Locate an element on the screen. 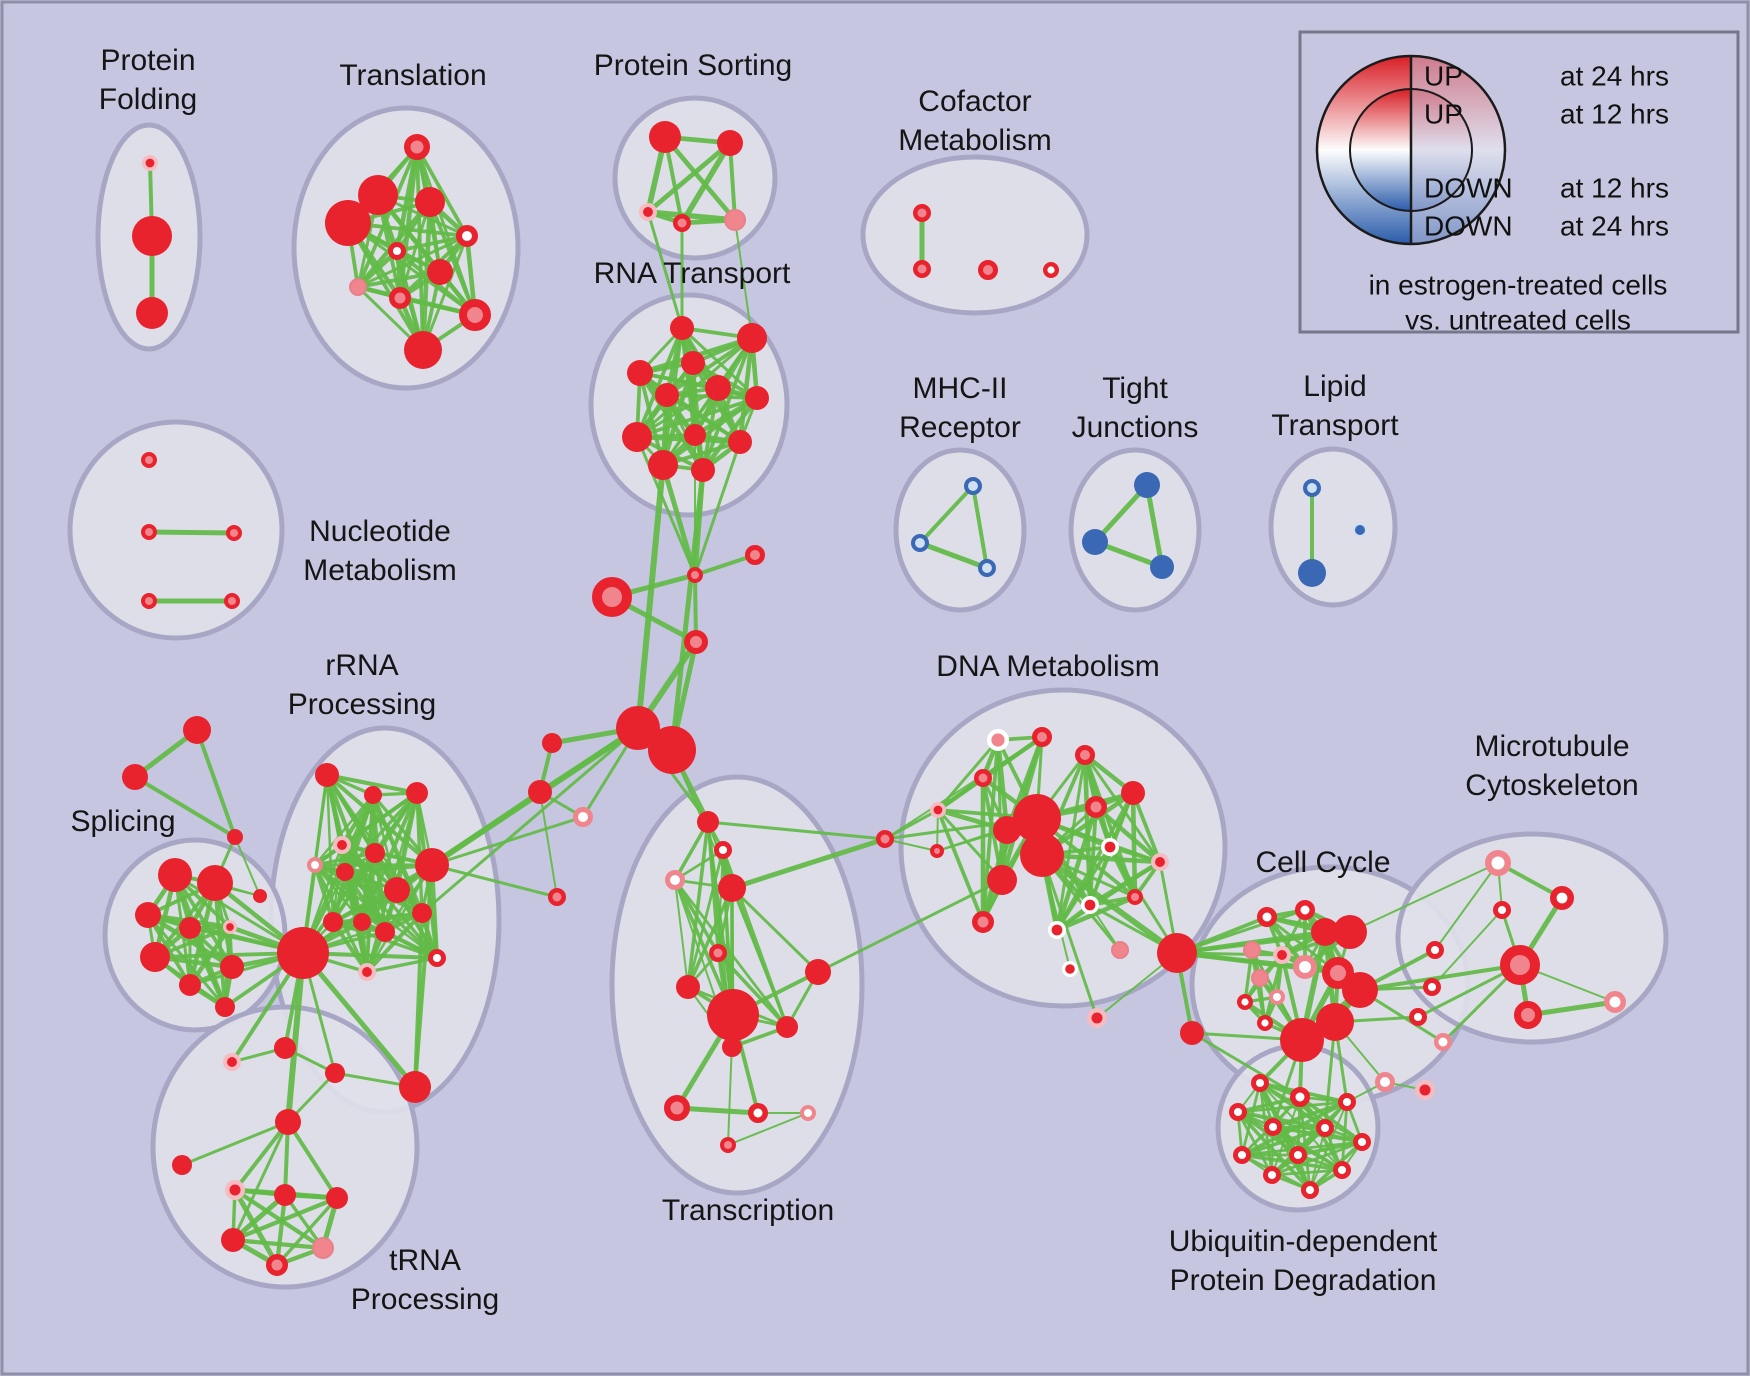 The image size is (1750, 1376). edge-rr19-h1 is located at coordinates (261, 1156).